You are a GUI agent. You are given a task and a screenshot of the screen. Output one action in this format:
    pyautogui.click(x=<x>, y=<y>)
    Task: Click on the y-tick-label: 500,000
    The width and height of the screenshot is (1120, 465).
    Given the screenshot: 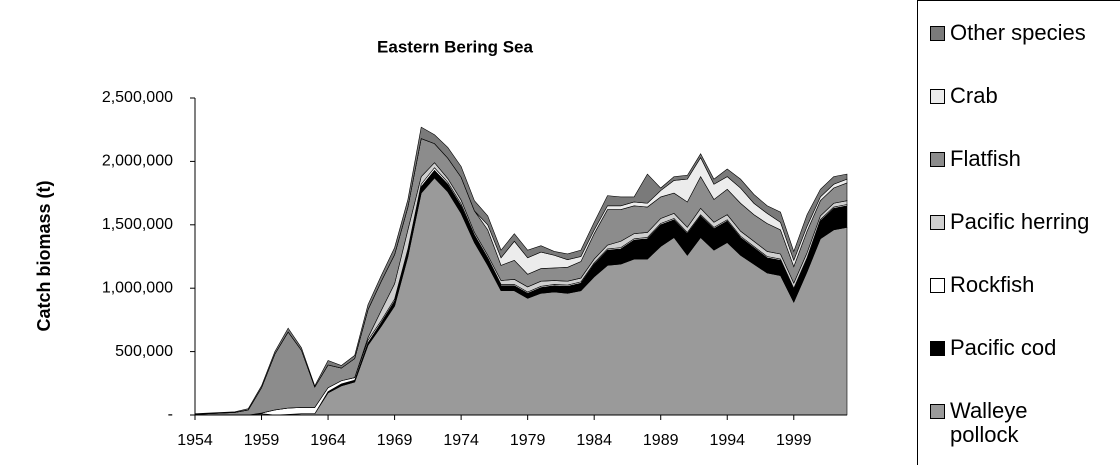 What is the action you would take?
    pyautogui.click(x=144, y=351)
    